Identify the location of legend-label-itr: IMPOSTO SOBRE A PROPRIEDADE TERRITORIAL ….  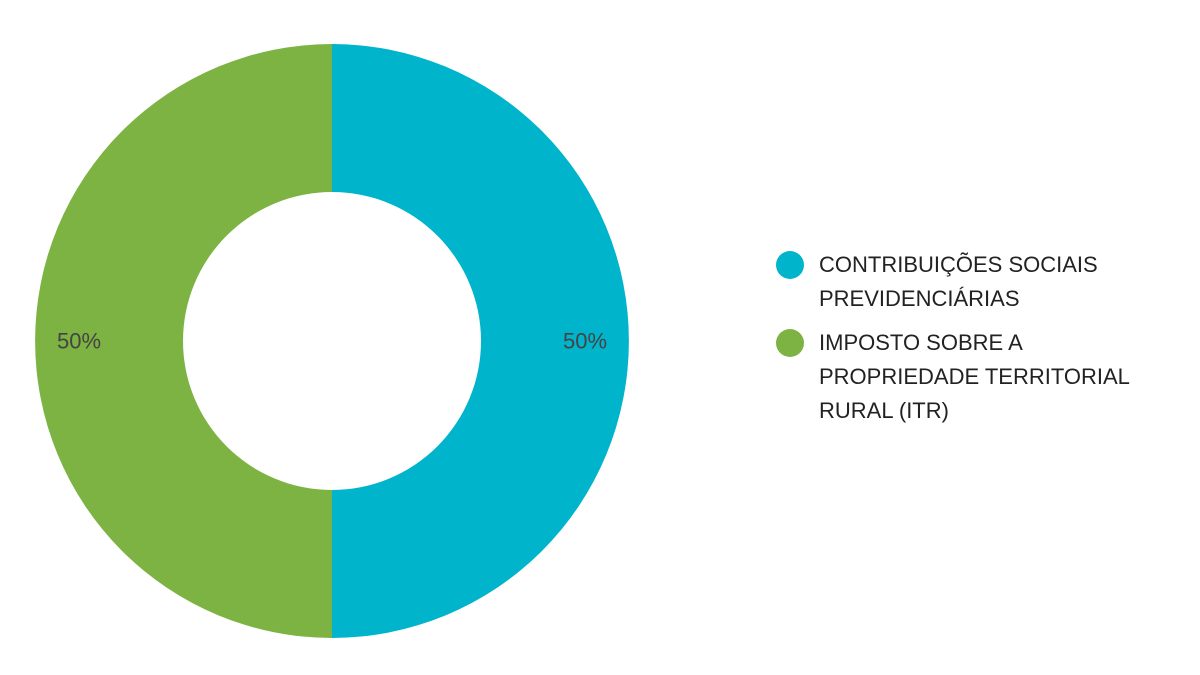
(974, 376).